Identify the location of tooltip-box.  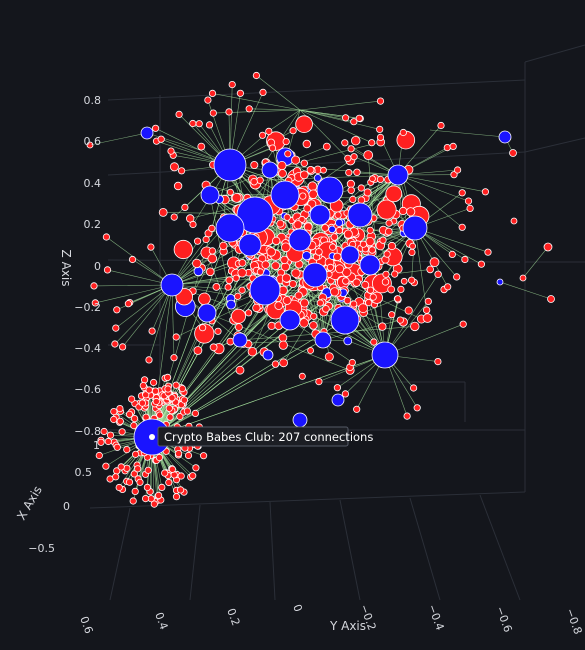
(253, 436).